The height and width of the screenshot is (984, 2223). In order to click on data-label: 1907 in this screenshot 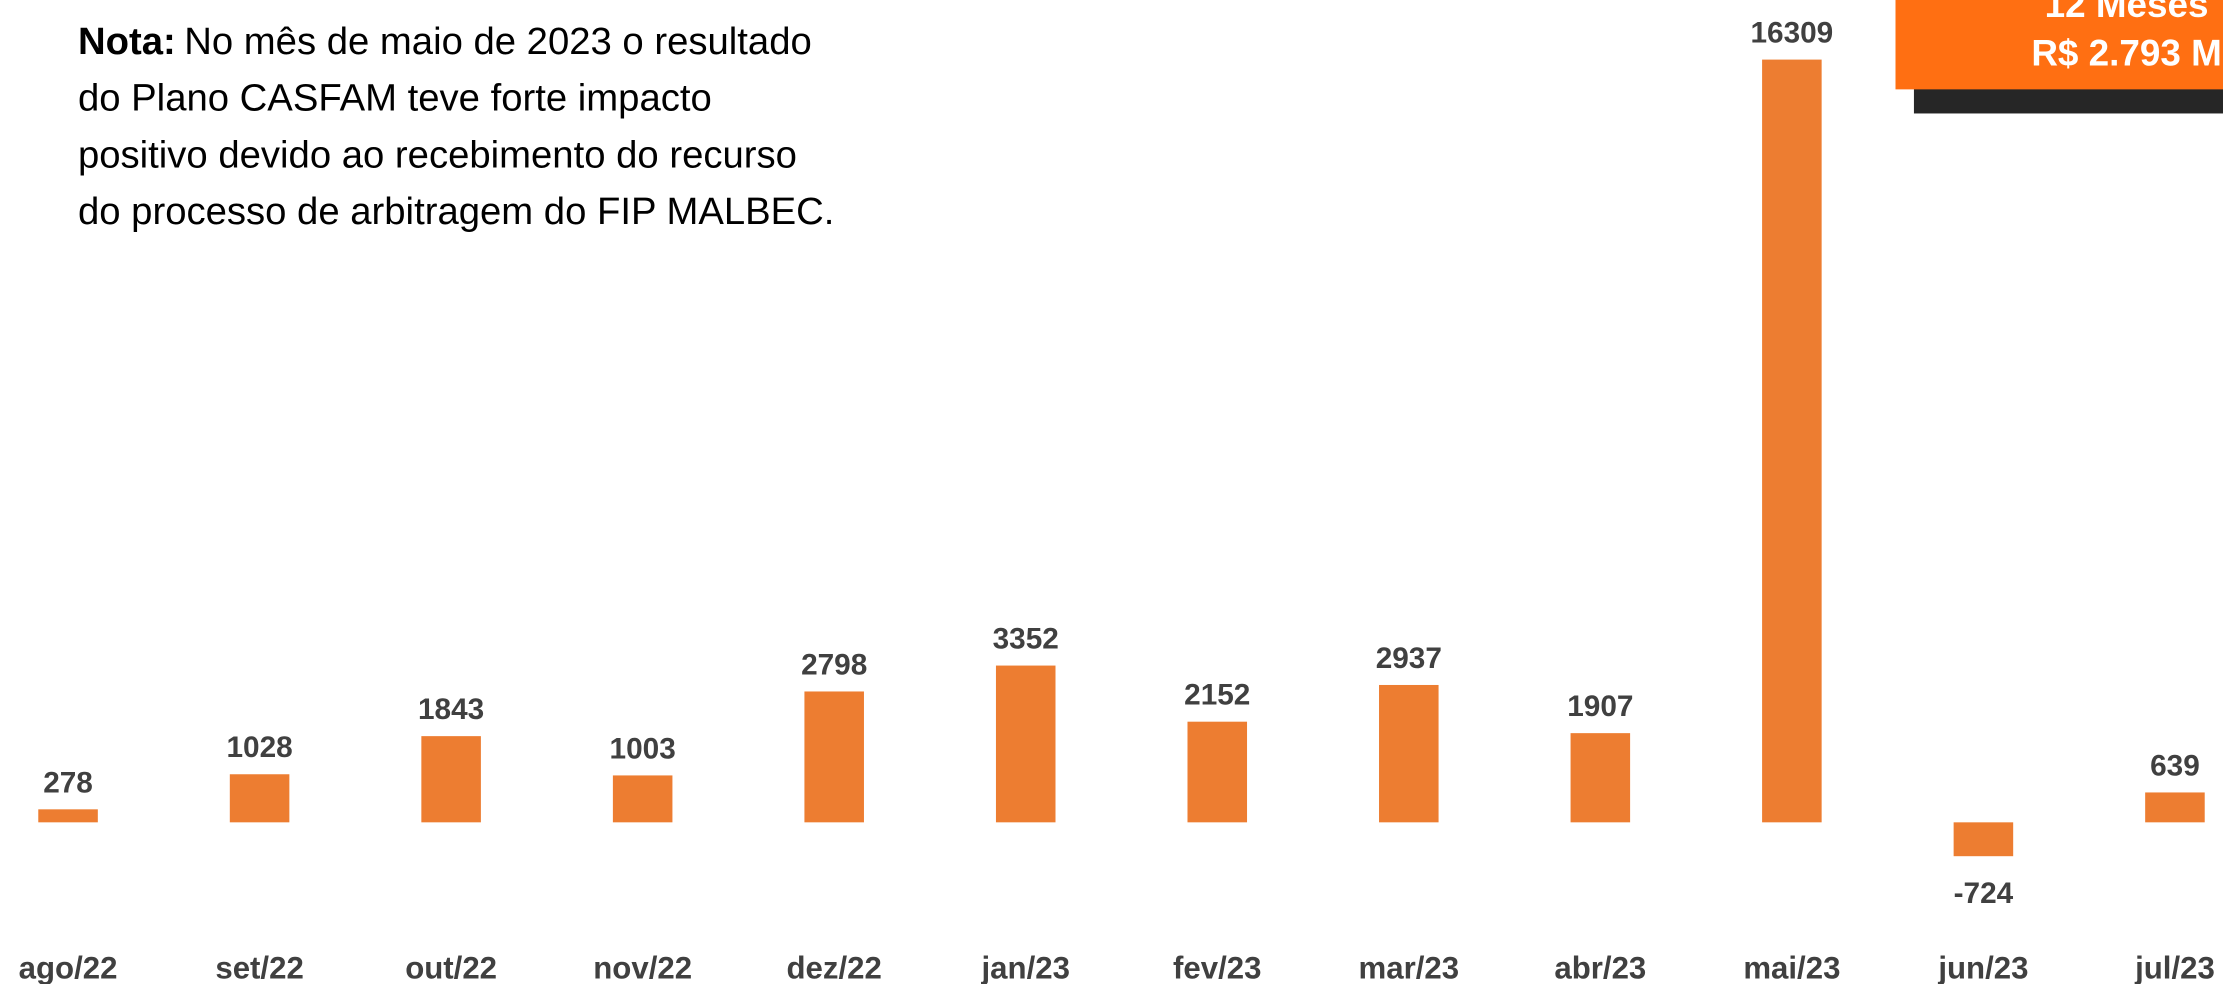, I will do `click(1600, 706)`.